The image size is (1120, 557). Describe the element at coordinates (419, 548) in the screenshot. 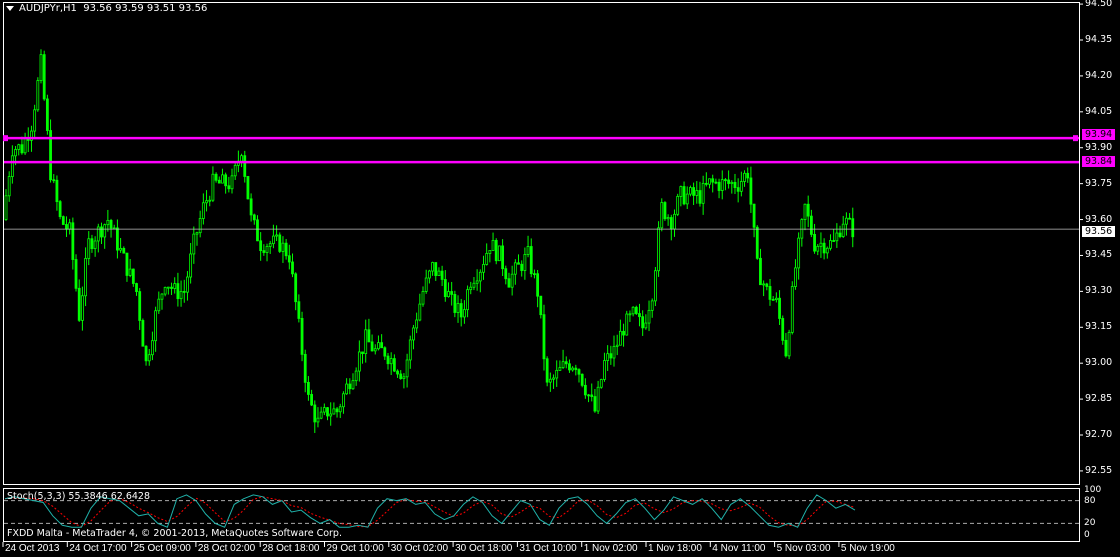

I see `time-tick-label: 30 Oct 02:00` at that location.